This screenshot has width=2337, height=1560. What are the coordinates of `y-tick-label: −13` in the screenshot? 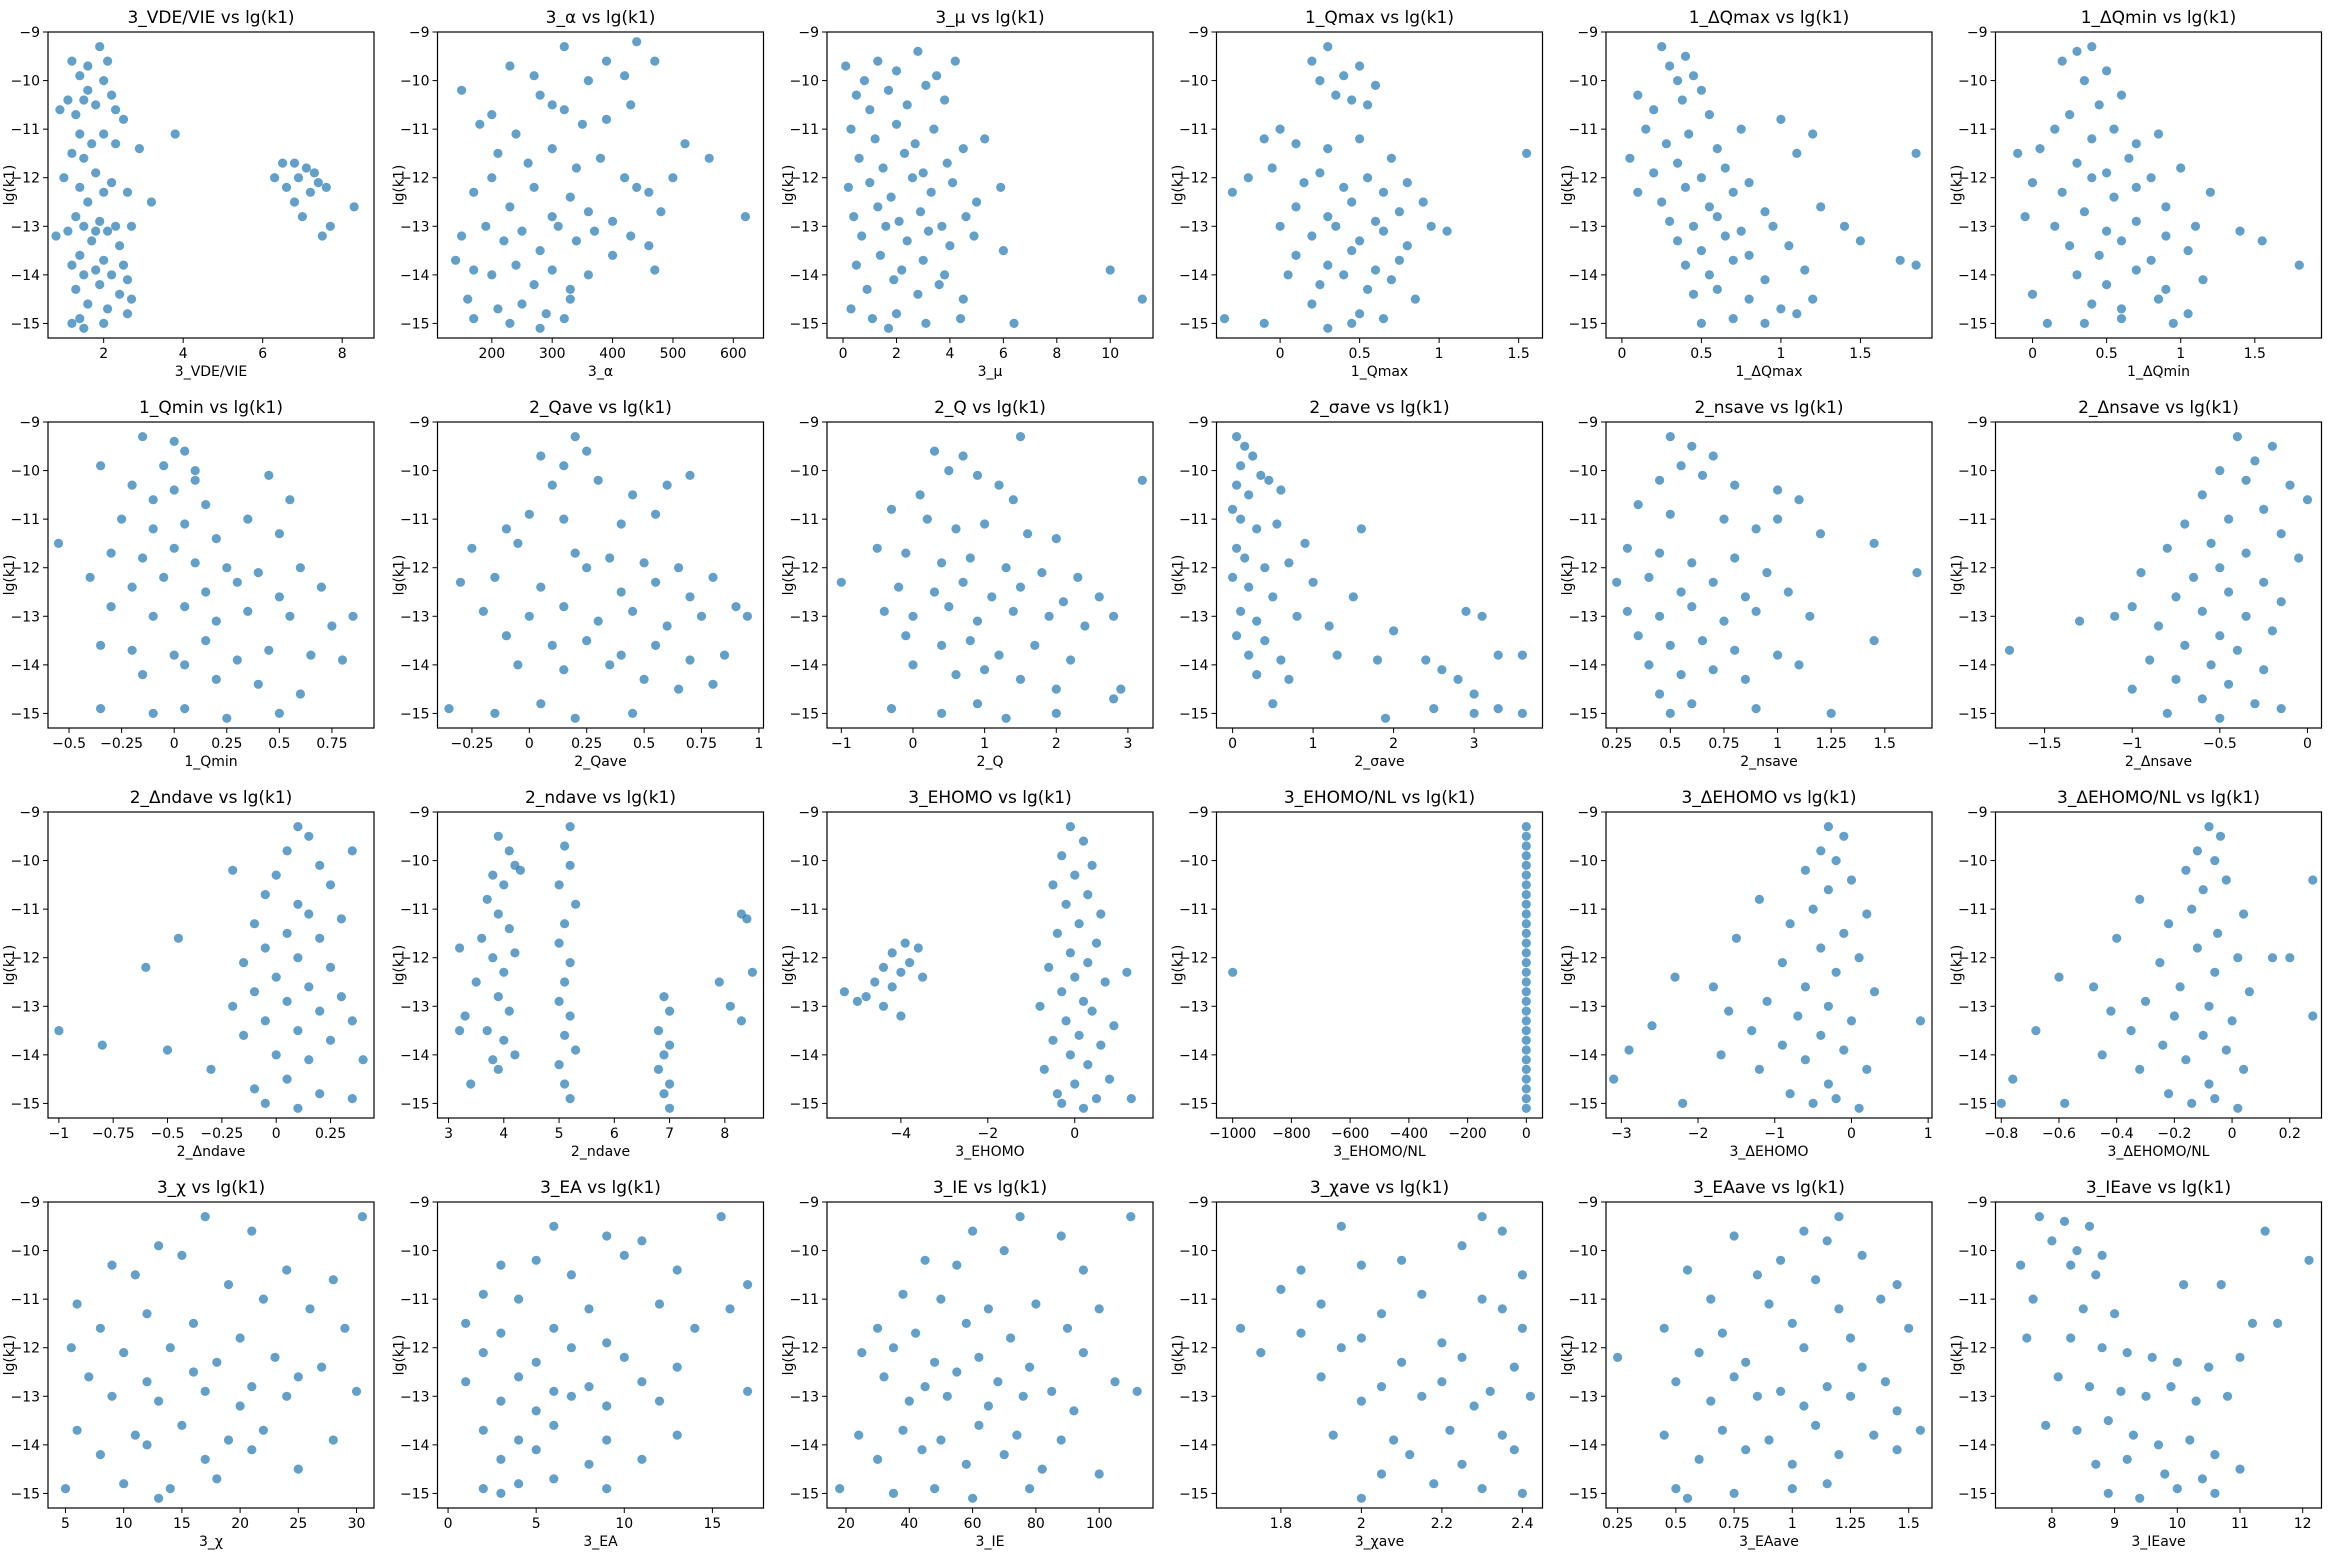 It's located at (1583, 227).